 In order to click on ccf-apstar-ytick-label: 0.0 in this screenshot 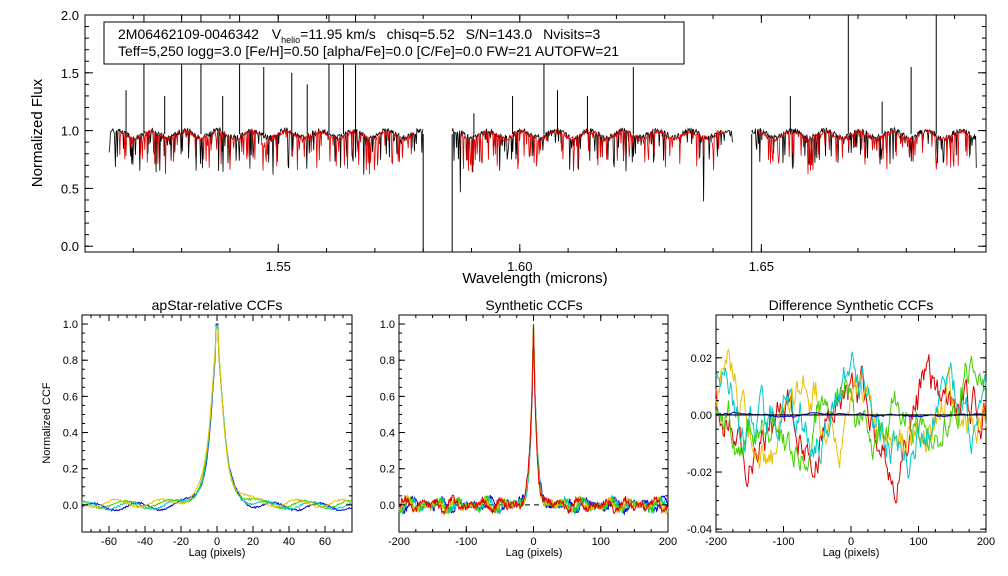, I will do `click(70, 506)`.